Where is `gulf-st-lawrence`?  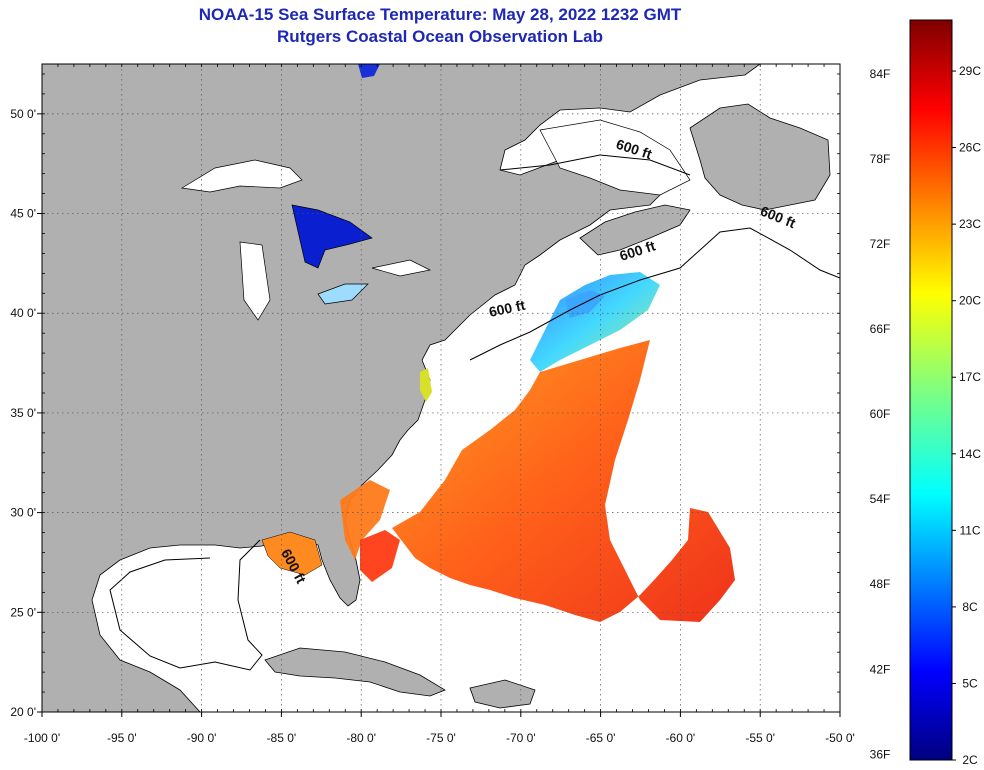
gulf-st-lawrence is located at coordinates (615, 157).